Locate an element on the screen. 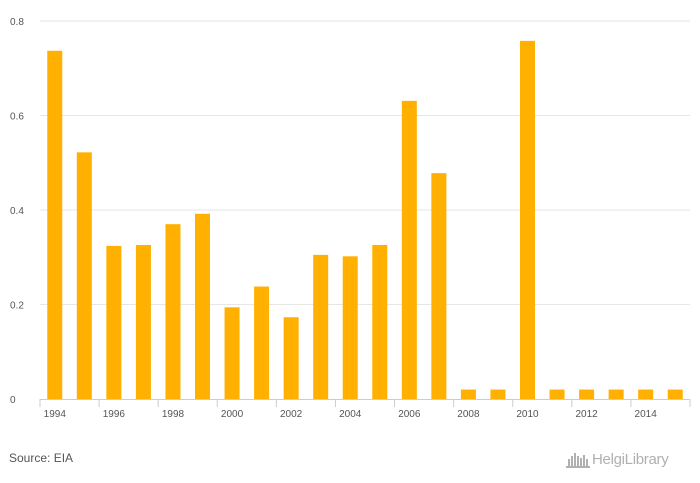 Image resolution: width=700 pixels, height=483 pixels. y-tick-label: 0.2 is located at coordinates (17, 306).